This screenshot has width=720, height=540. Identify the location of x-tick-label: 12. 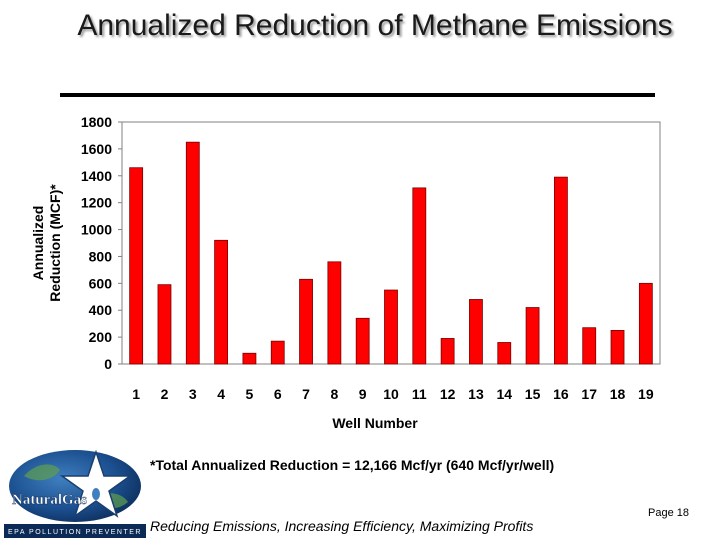
(448, 394).